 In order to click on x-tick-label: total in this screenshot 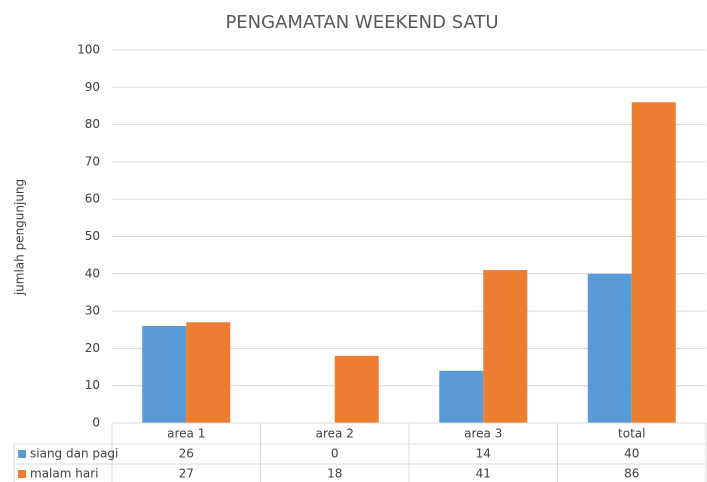, I will do `click(631, 434)`.